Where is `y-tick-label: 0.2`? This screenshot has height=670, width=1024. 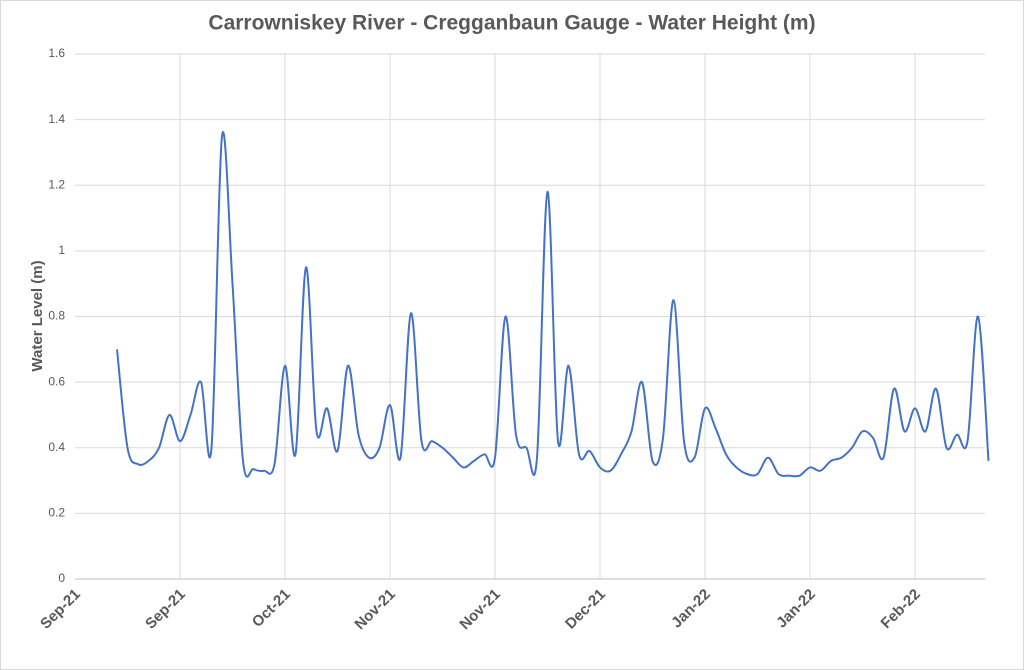 y-tick-label: 0.2 is located at coordinates (56, 513).